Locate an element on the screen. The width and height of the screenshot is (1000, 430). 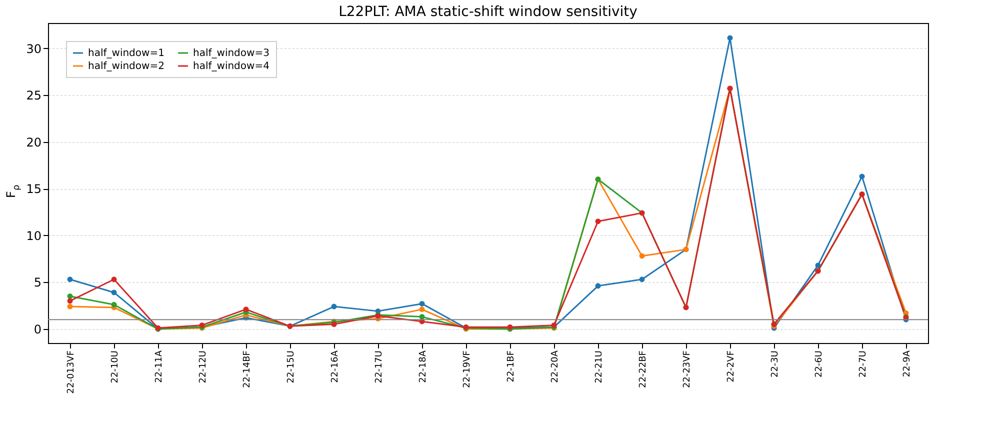
y-tick-label: 15 is located at coordinates (34, 189).